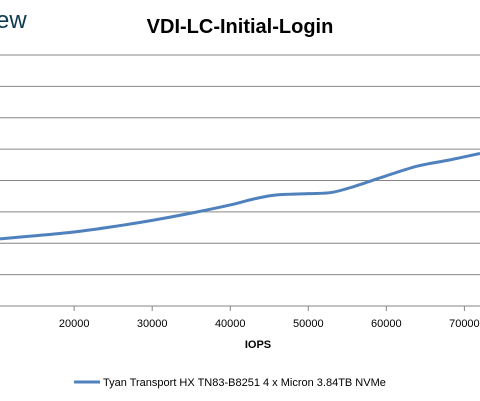  Describe the element at coordinates (152, 324) in the screenshot. I see `x-tick-label: 30000` at that location.